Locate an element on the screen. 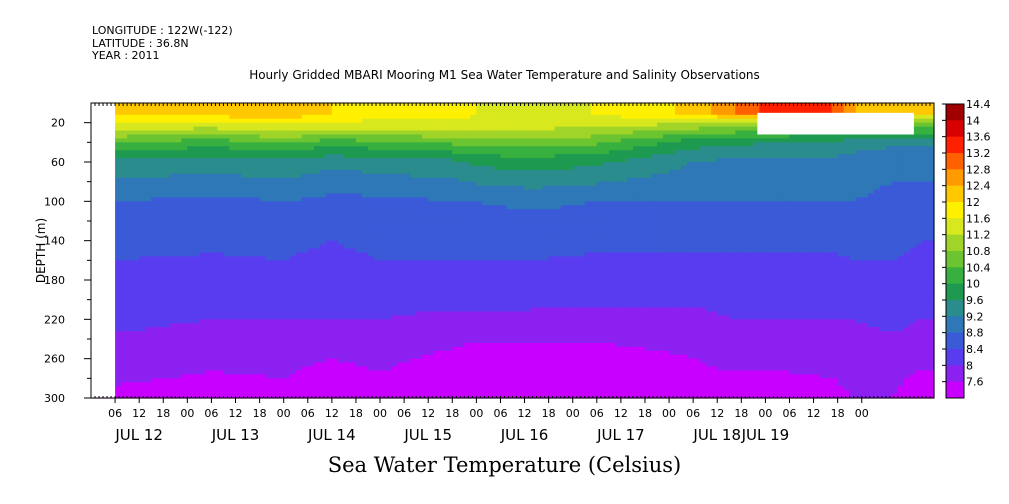  year-label: YEAR : 2011 is located at coordinates (126, 55).